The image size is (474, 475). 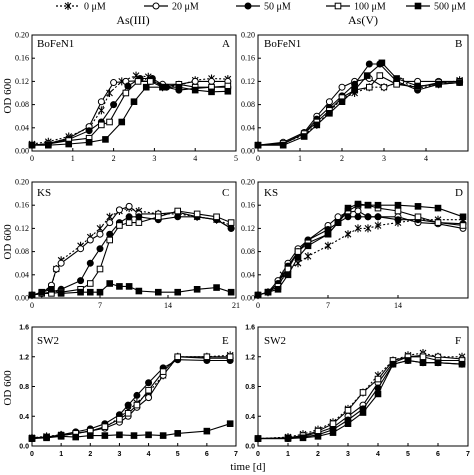 I want to click on panel-a: 0.00 0.04 0.08 0.12 0.16 0.20 0 1 2 3 4 5 BoFeN1 A, so click(x=126, y=97).